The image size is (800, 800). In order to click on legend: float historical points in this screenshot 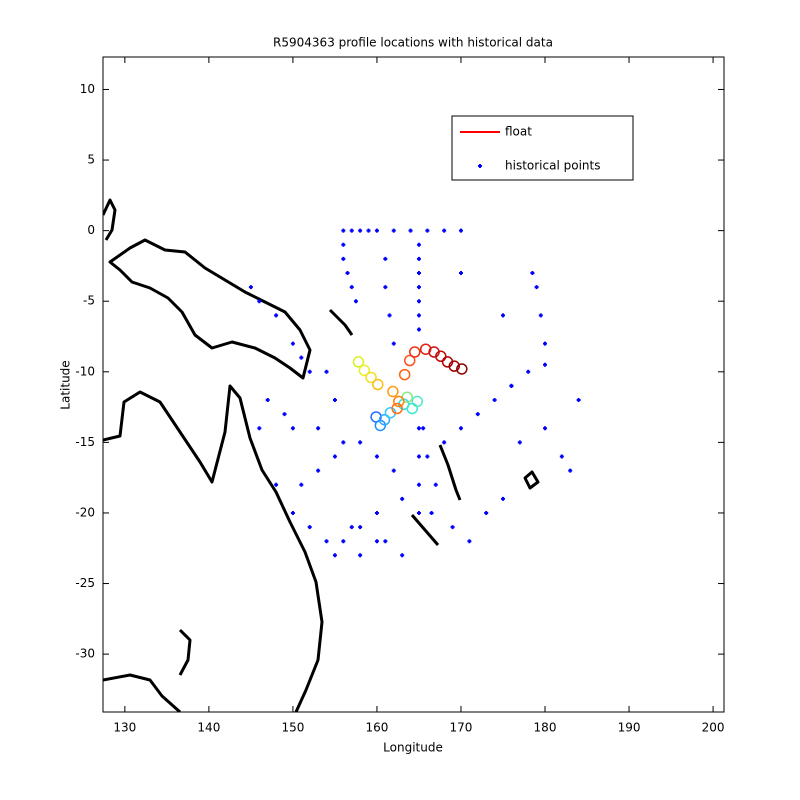, I will do `click(542, 148)`.